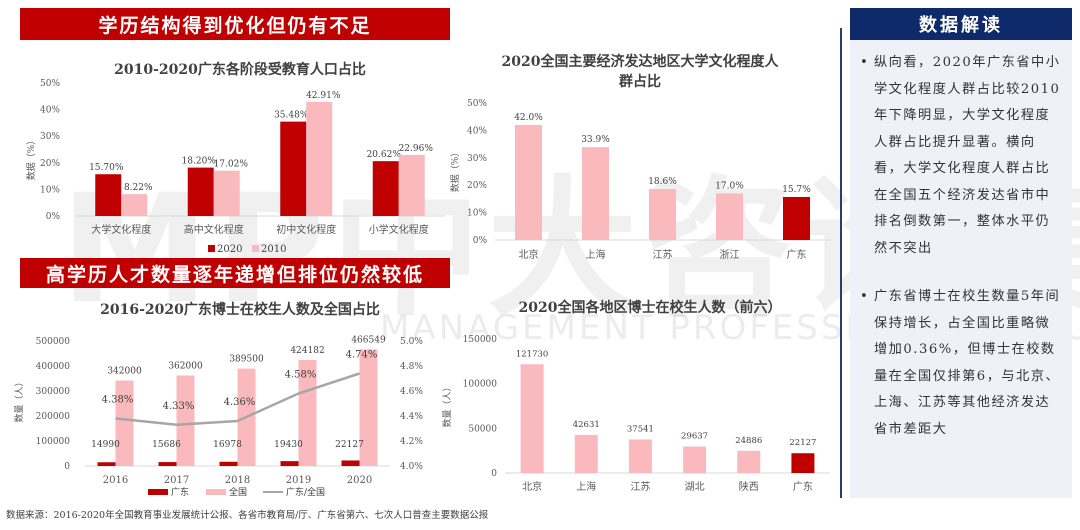 This screenshot has width=1080, height=530. I want to click on vertical-divider, so click(841, 263).